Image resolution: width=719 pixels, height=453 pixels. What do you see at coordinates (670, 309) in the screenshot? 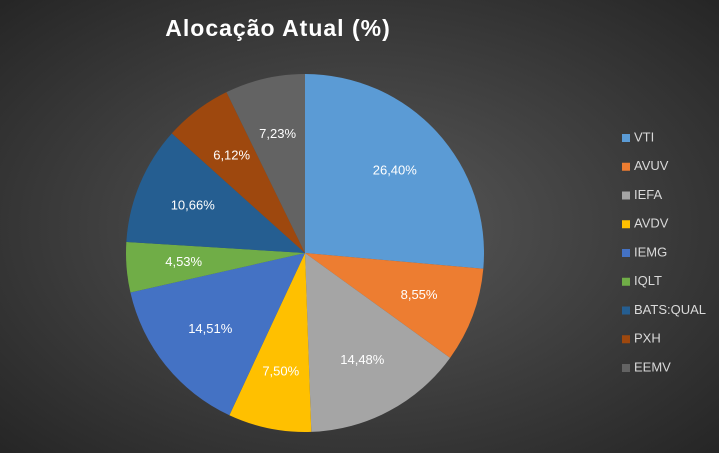
I see `legend-label: BATS:QUAL` at bounding box center [670, 309].